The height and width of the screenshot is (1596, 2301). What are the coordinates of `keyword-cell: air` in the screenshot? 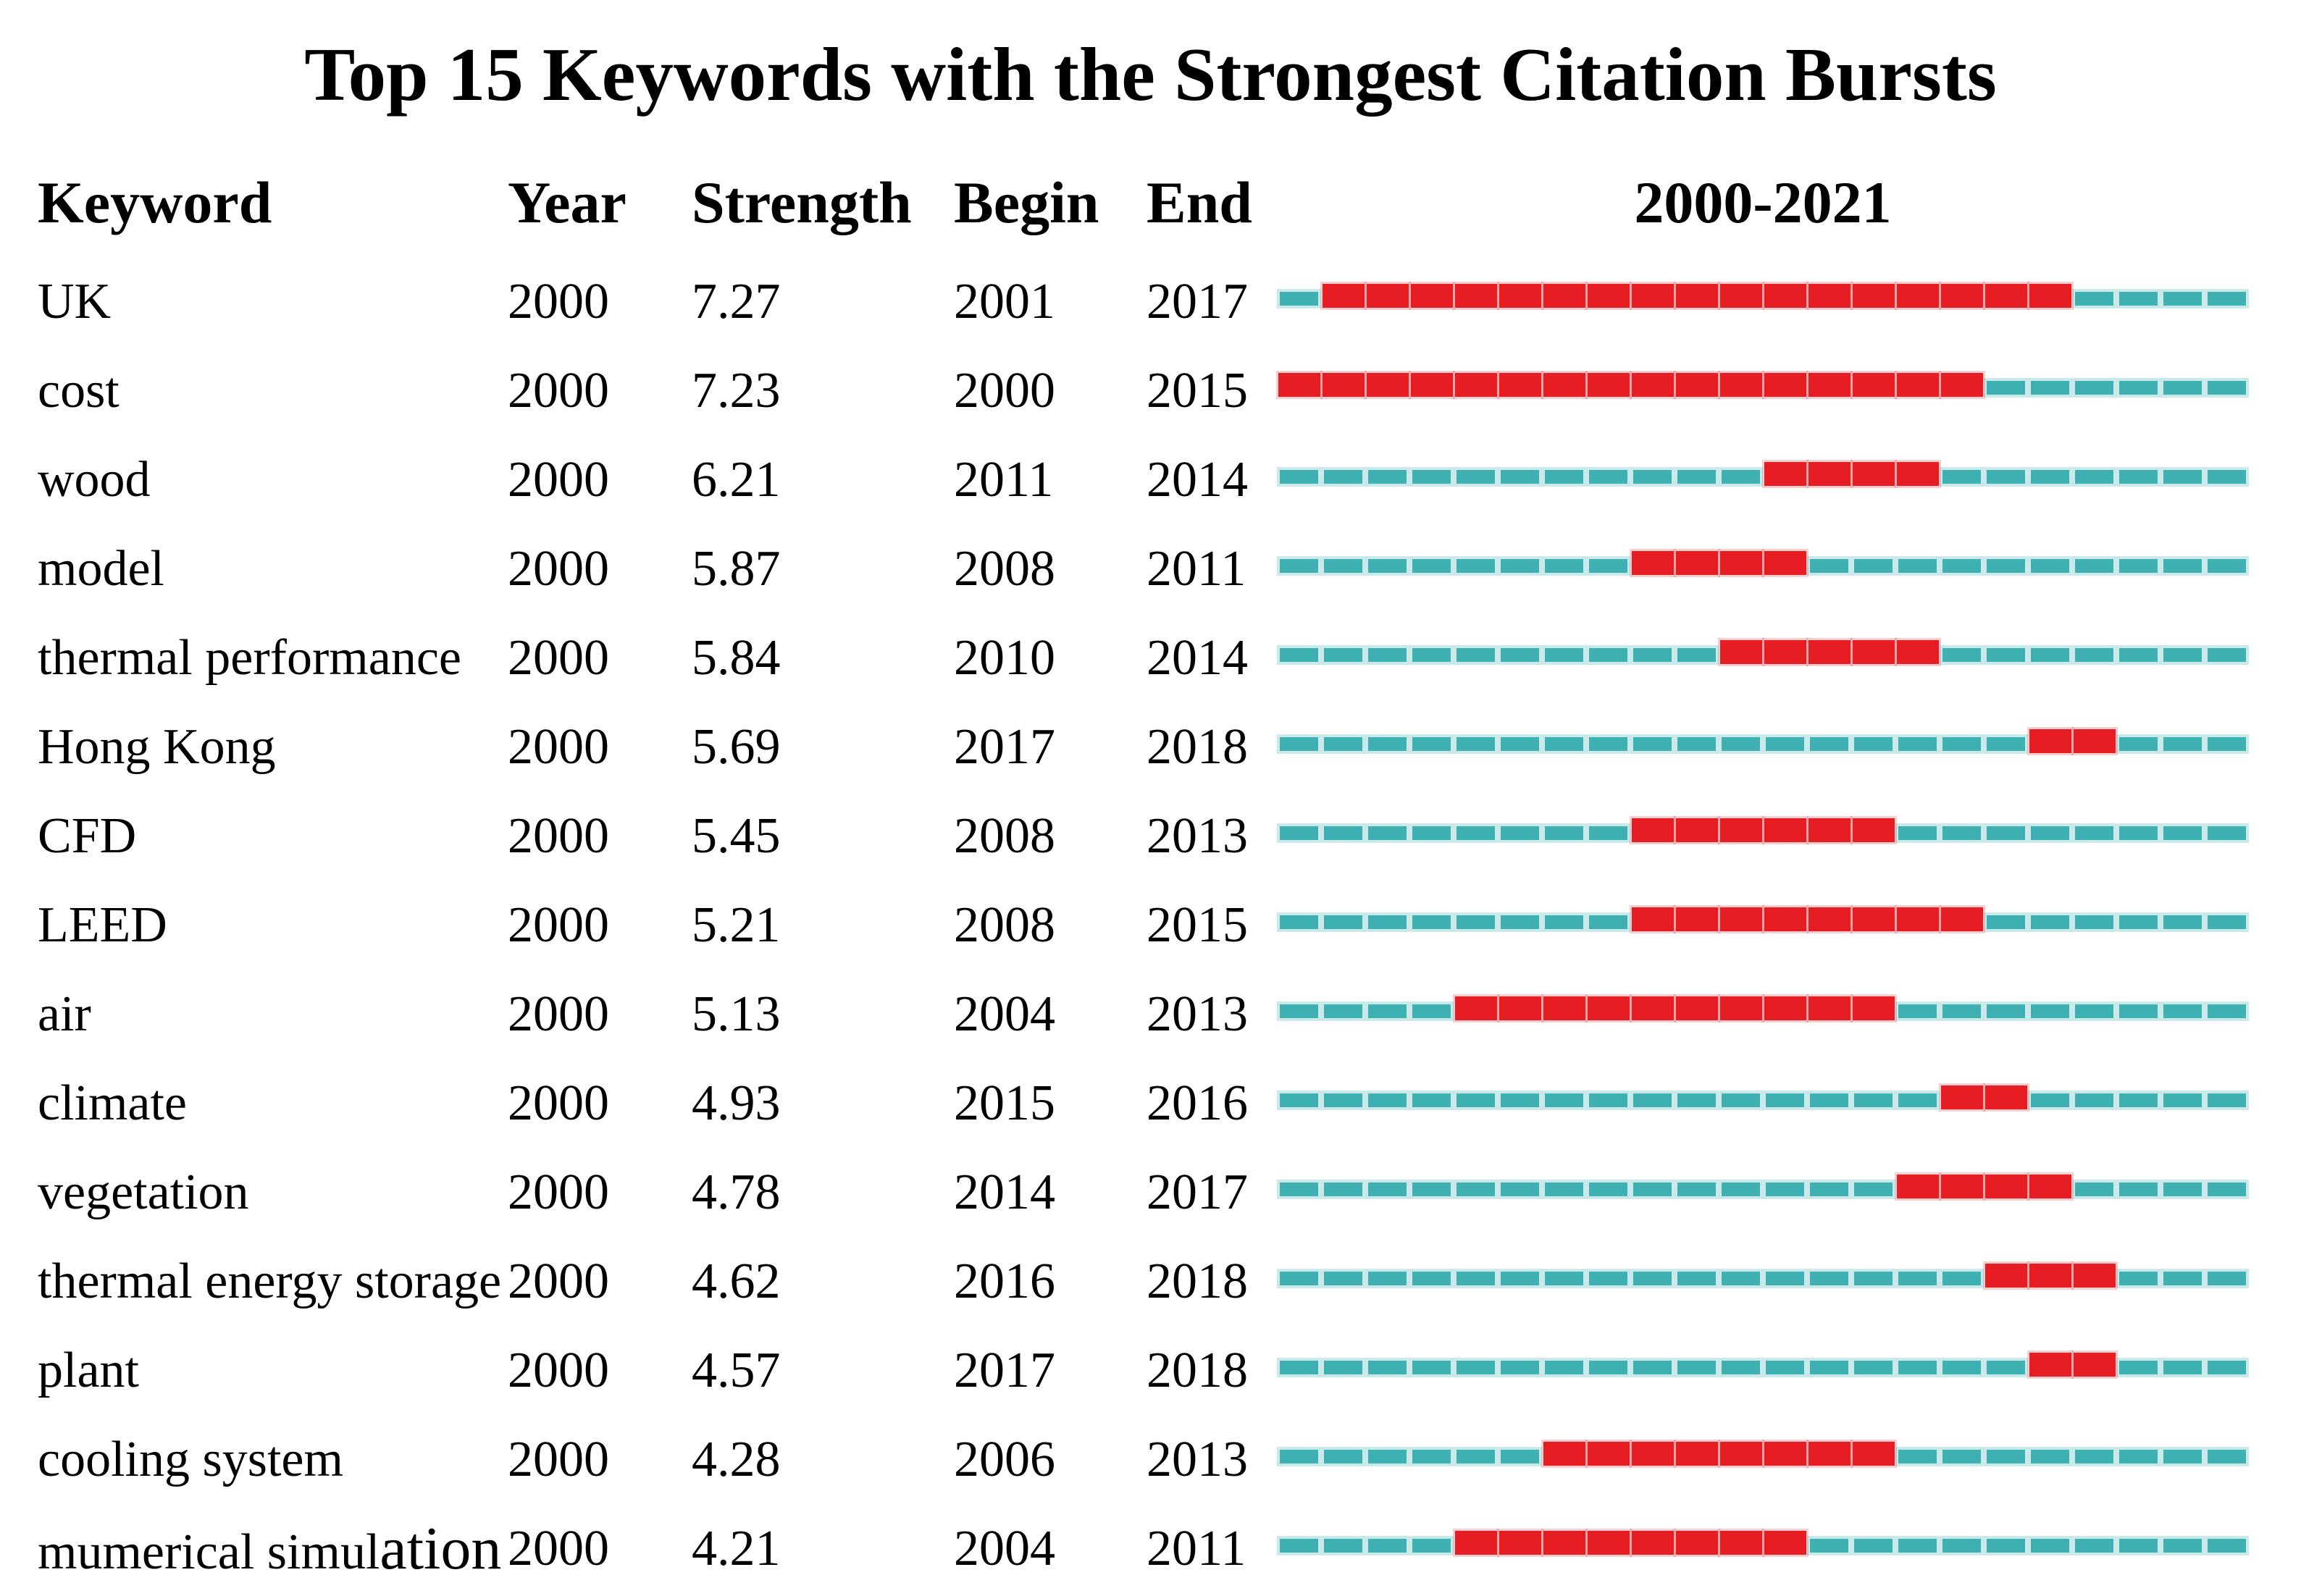 It's located at (64, 1014).